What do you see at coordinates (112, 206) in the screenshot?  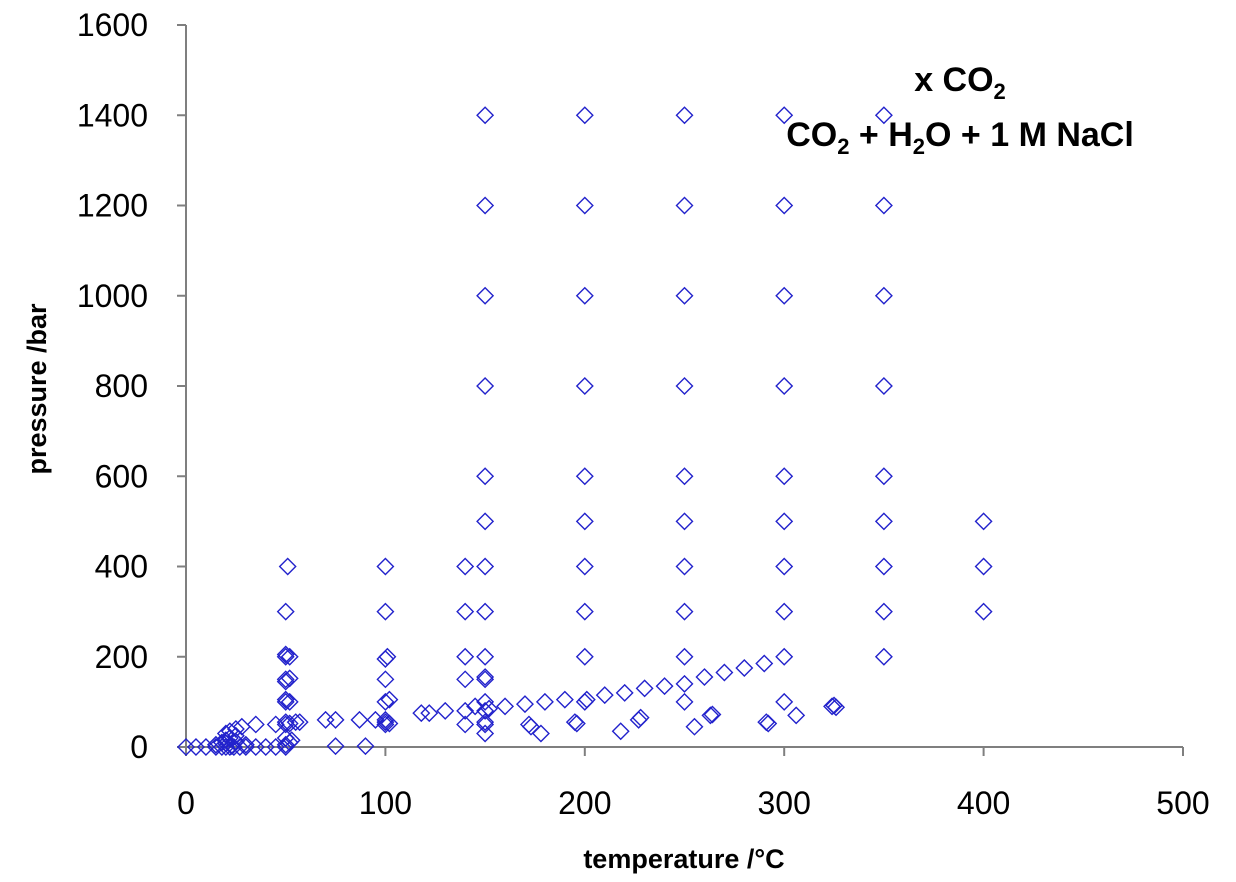 I see `y-tick-label: 1200` at bounding box center [112, 206].